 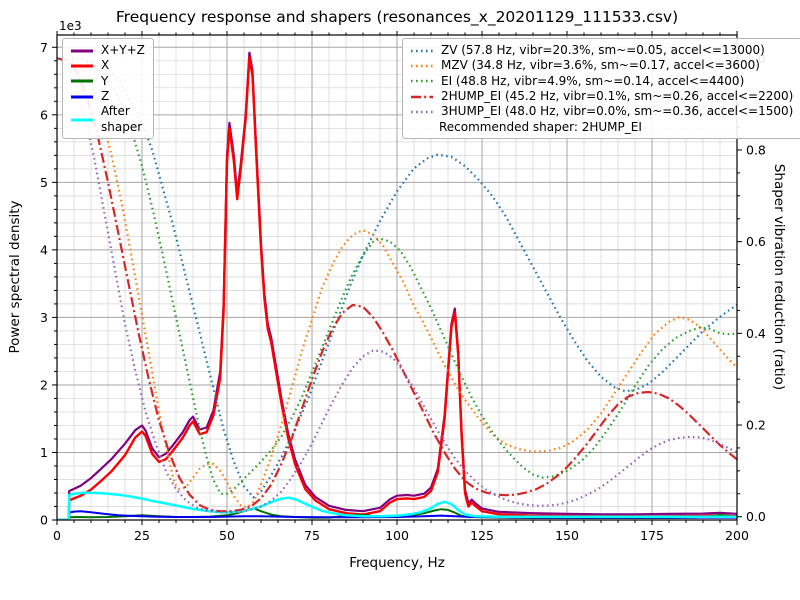 I want to click on x-tick-label: 0, so click(x=57, y=535).